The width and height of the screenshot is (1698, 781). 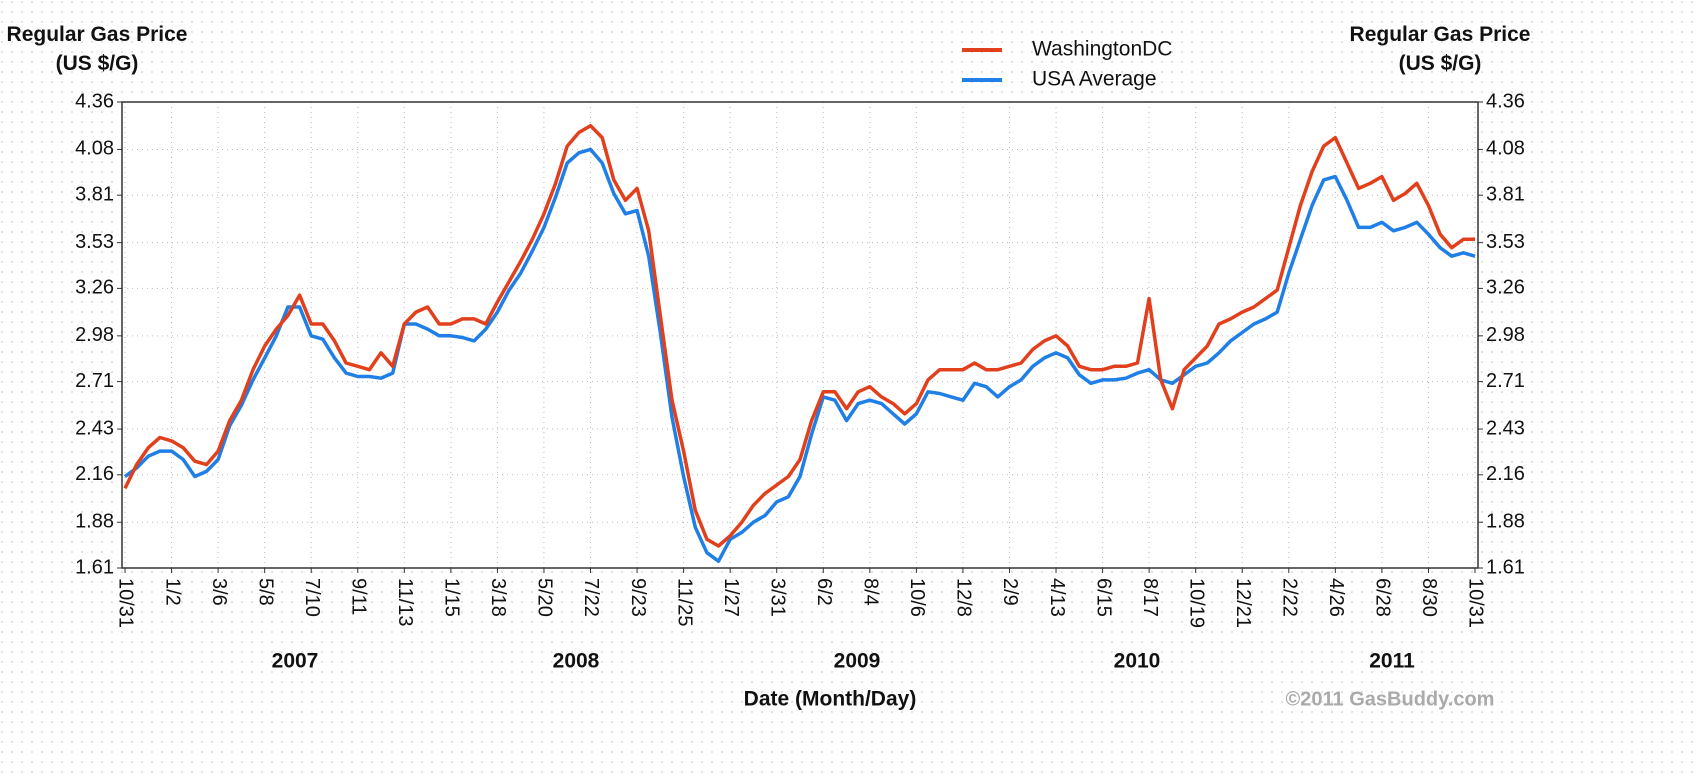 What do you see at coordinates (917, 597) in the screenshot?
I see `x-tick-label: 10/6` at bounding box center [917, 597].